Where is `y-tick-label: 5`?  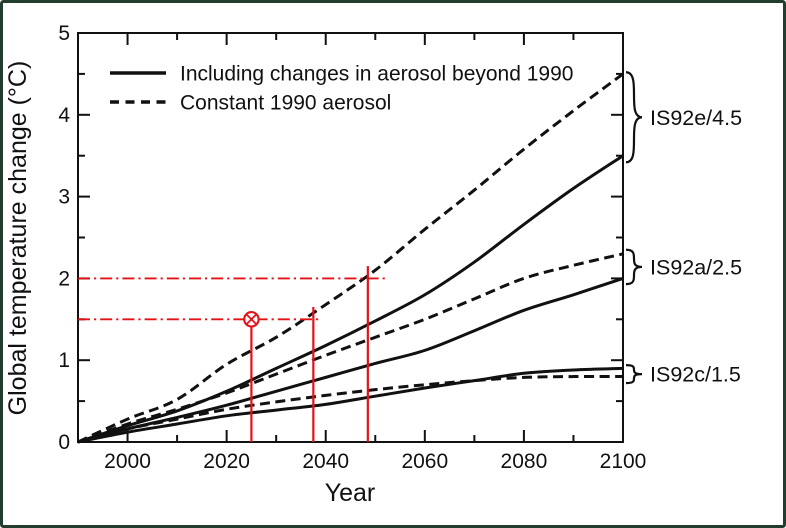 y-tick-label: 5 is located at coordinates (64, 33).